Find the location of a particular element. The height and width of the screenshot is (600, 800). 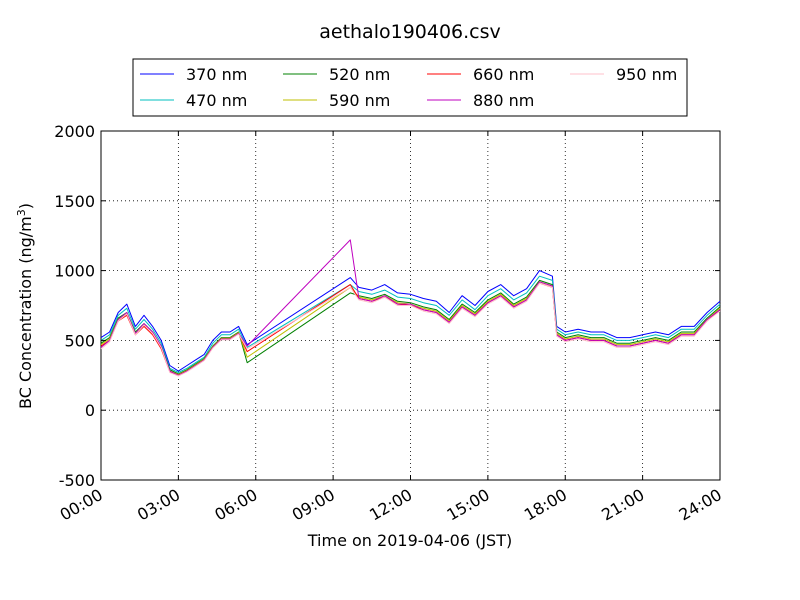

legend-label: 950 nm is located at coordinates (646, 74).